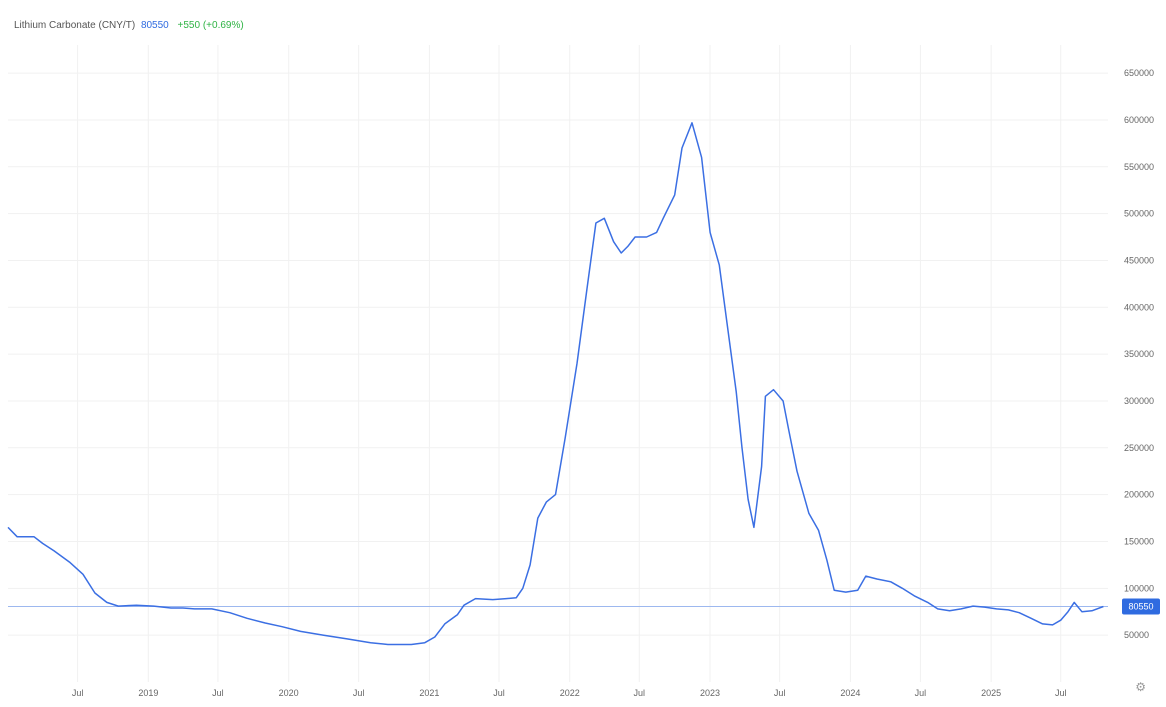 This screenshot has height=707, width=1166. I want to click on x-tick-label-13: 2025, so click(991, 693).